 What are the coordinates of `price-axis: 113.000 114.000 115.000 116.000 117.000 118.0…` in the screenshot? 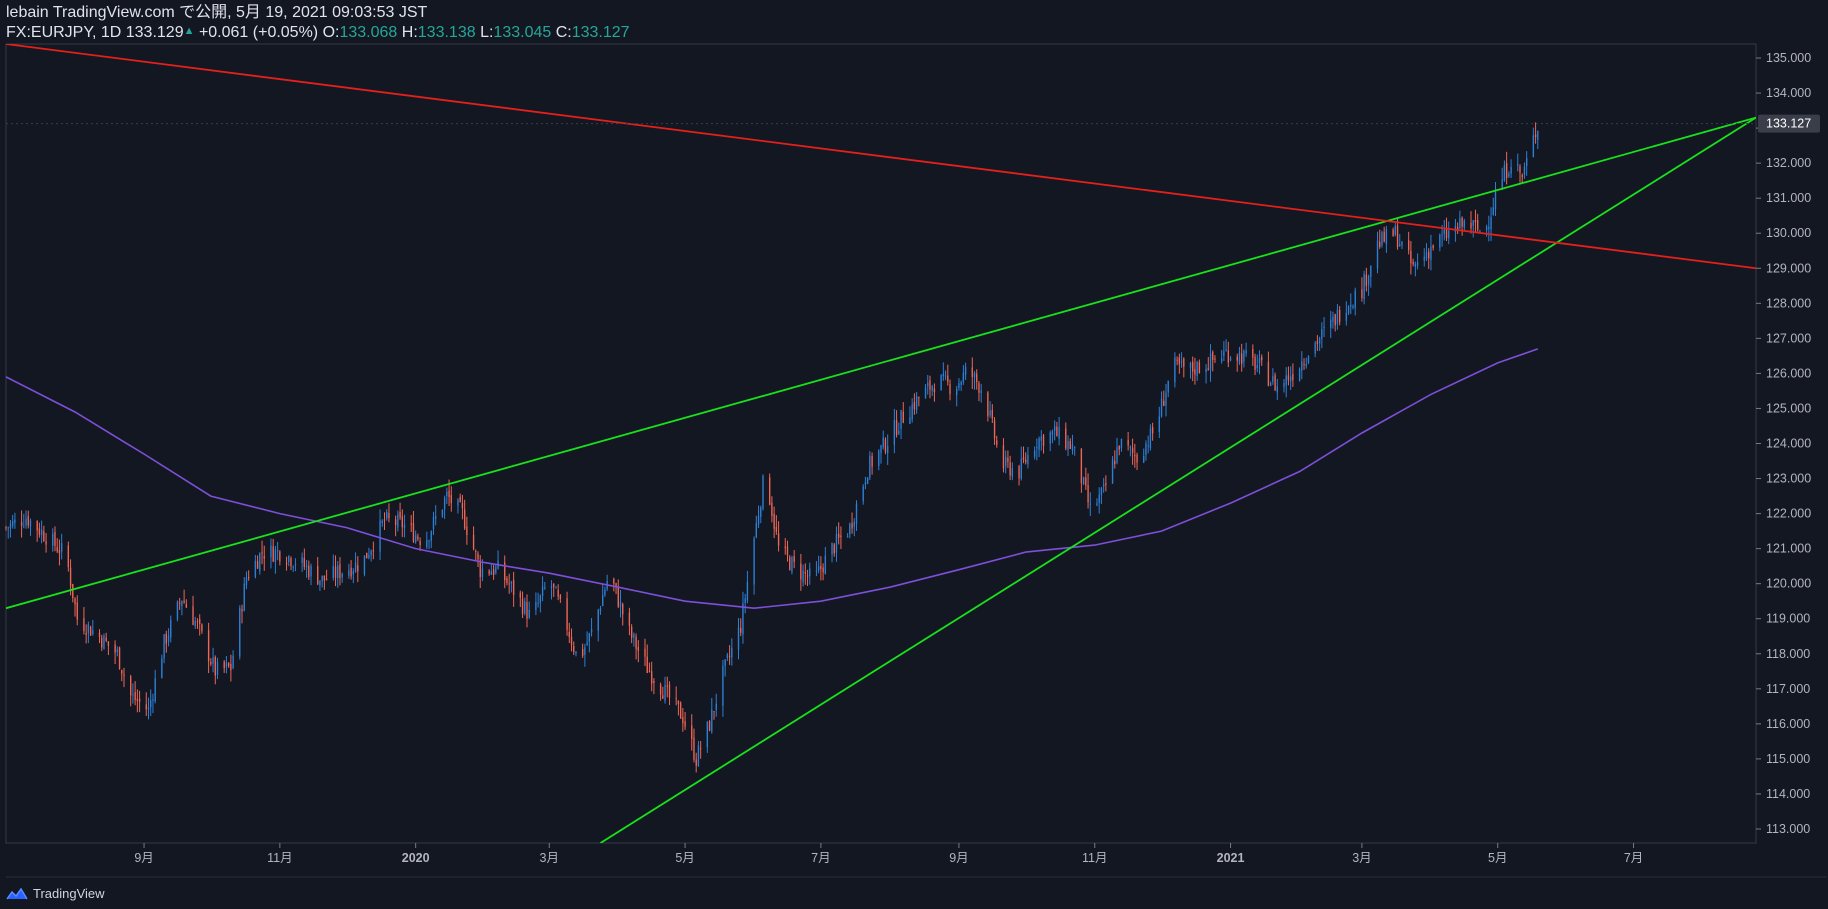 It's located at (1783, 443).